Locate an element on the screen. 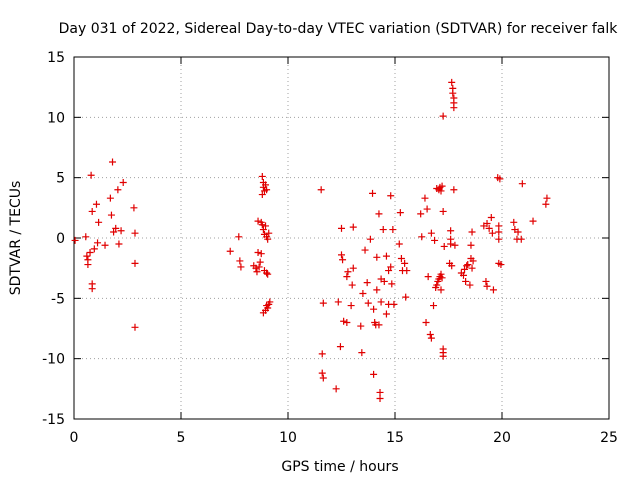 This screenshot has height=480, width=640. x-tick-label: 25 is located at coordinates (609, 438).